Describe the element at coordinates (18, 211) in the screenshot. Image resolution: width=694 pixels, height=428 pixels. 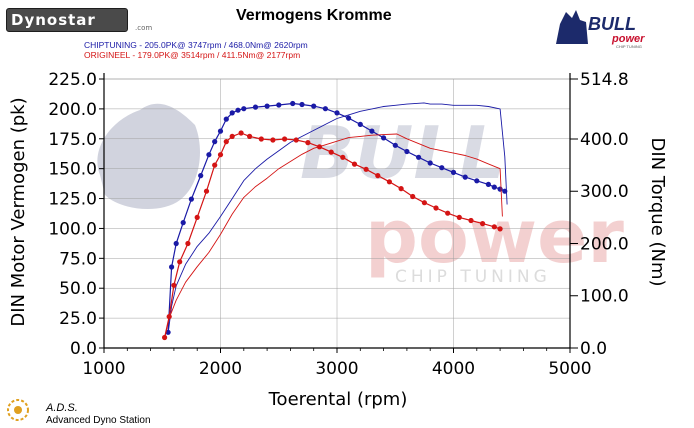
I see `y-axis-label-left: DIN Motor Vermogen (pk)` at that location.